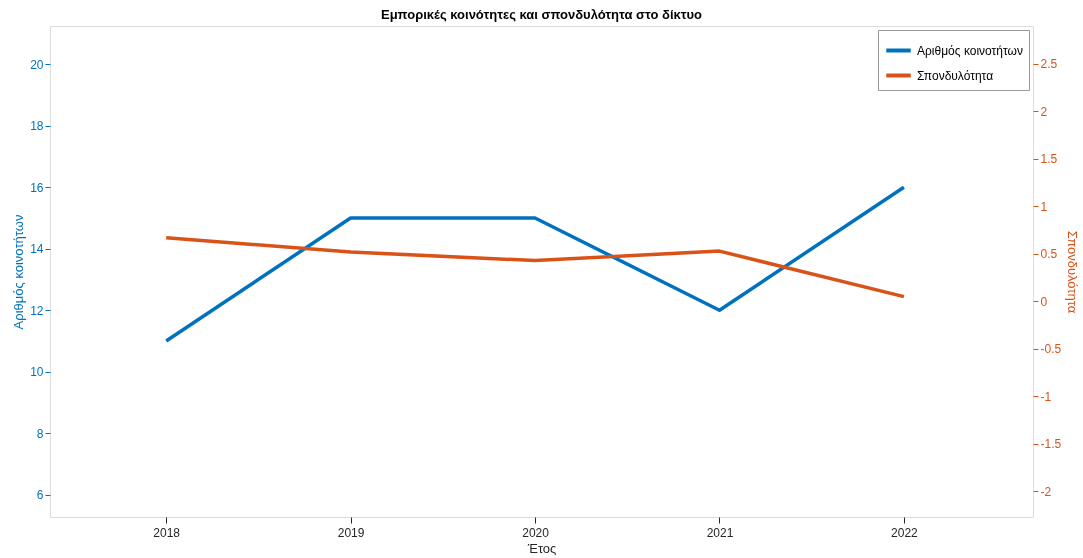 The image size is (1083, 558). What do you see at coordinates (541, 548) in the screenshot?
I see `x-axis-title: Έτος` at bounding box center [541, 548].